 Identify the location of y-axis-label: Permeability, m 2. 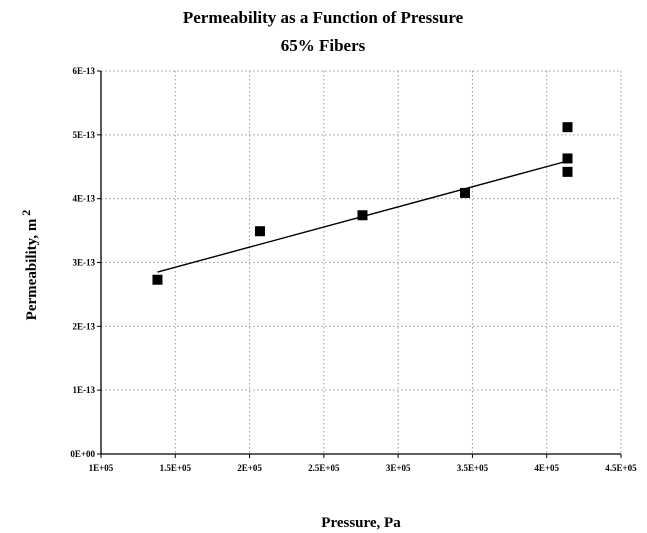
(29, 265).